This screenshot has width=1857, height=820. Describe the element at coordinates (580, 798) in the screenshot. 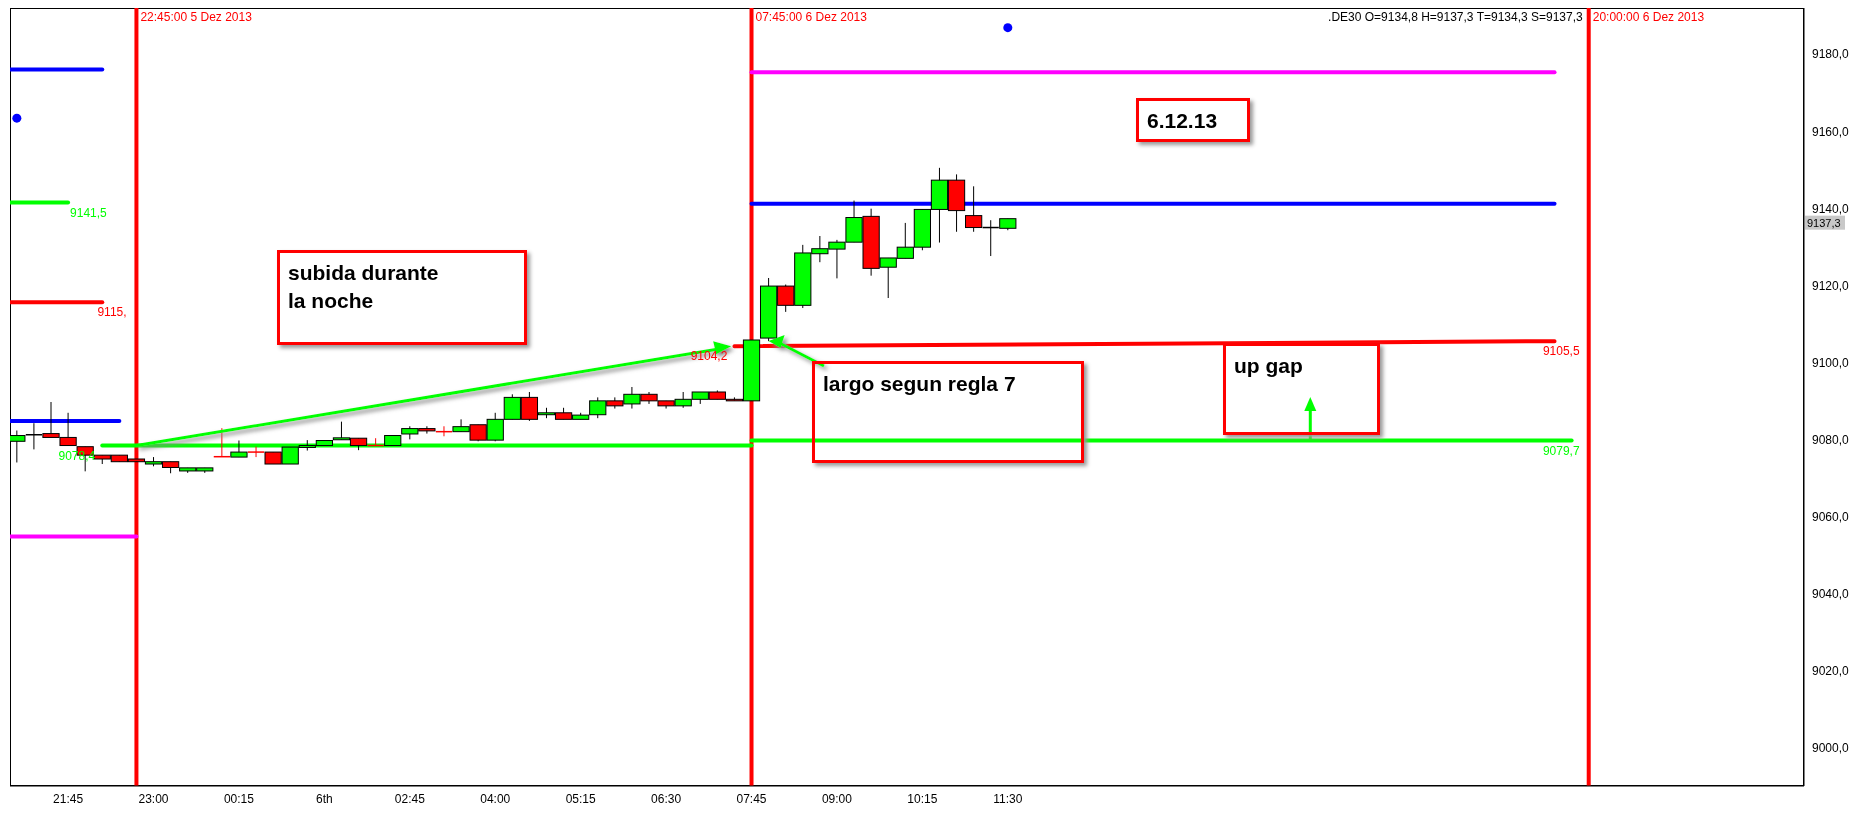

I see `x-tick-label: 05:15` at that location.